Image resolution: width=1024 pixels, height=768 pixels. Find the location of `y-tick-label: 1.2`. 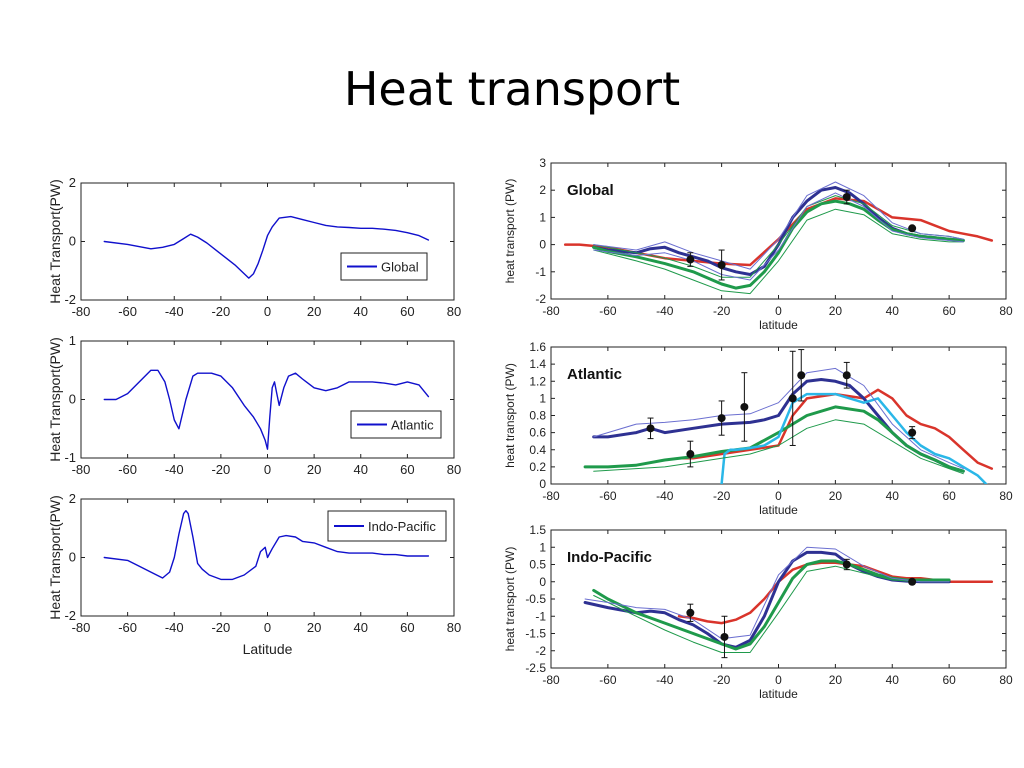

y-tick-label: 1.2 is located at coordinates (537, 381).